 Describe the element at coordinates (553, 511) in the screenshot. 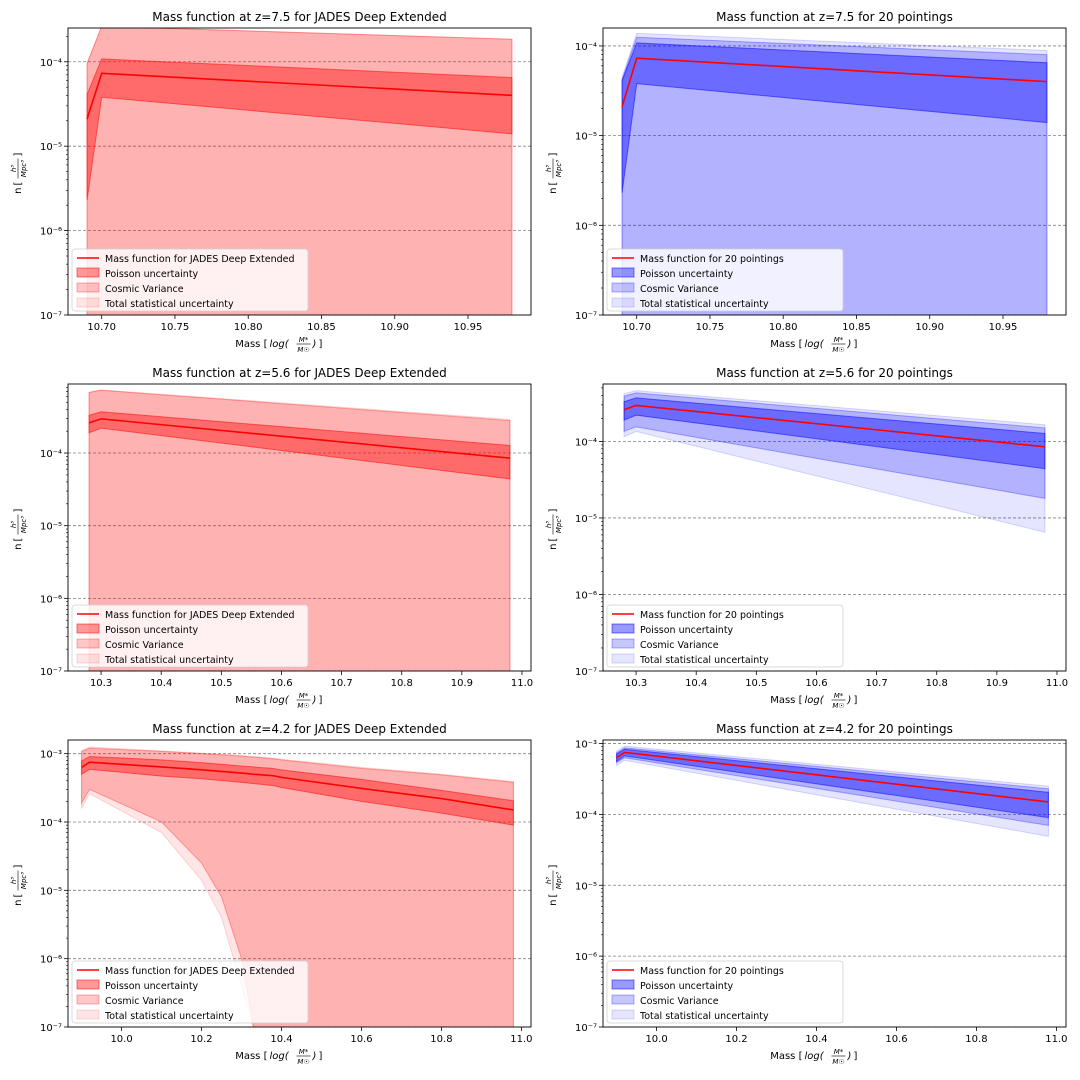

I see `y-axis-label-bracket-close: ]` at that location.